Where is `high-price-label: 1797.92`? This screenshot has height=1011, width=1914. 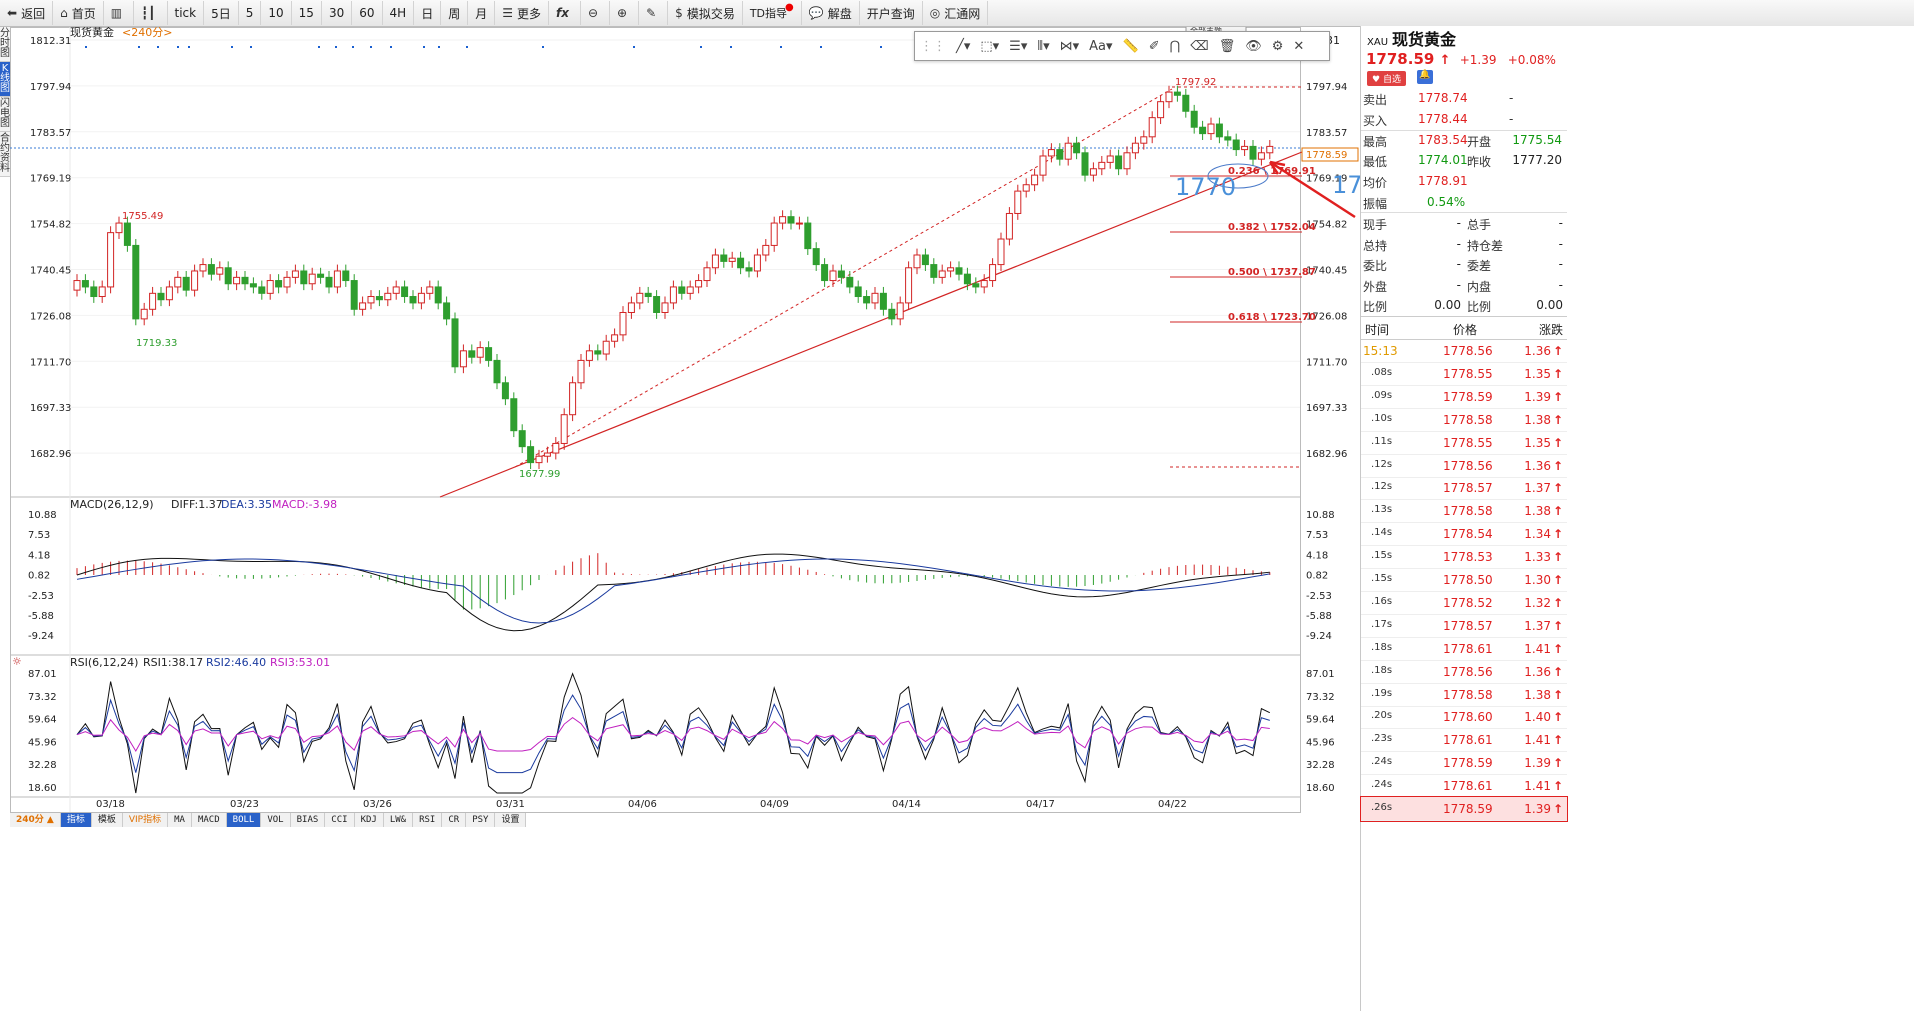
high-price-label: 1797.92 is located at coordinates (1195, 82).